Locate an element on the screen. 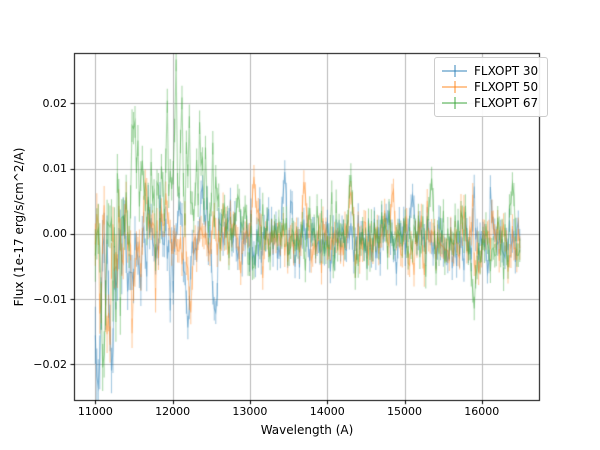 Image resolution: width=600 pixels, height=450 pixels. x-tick-label: 16000 is located at coordinates (482, 411).